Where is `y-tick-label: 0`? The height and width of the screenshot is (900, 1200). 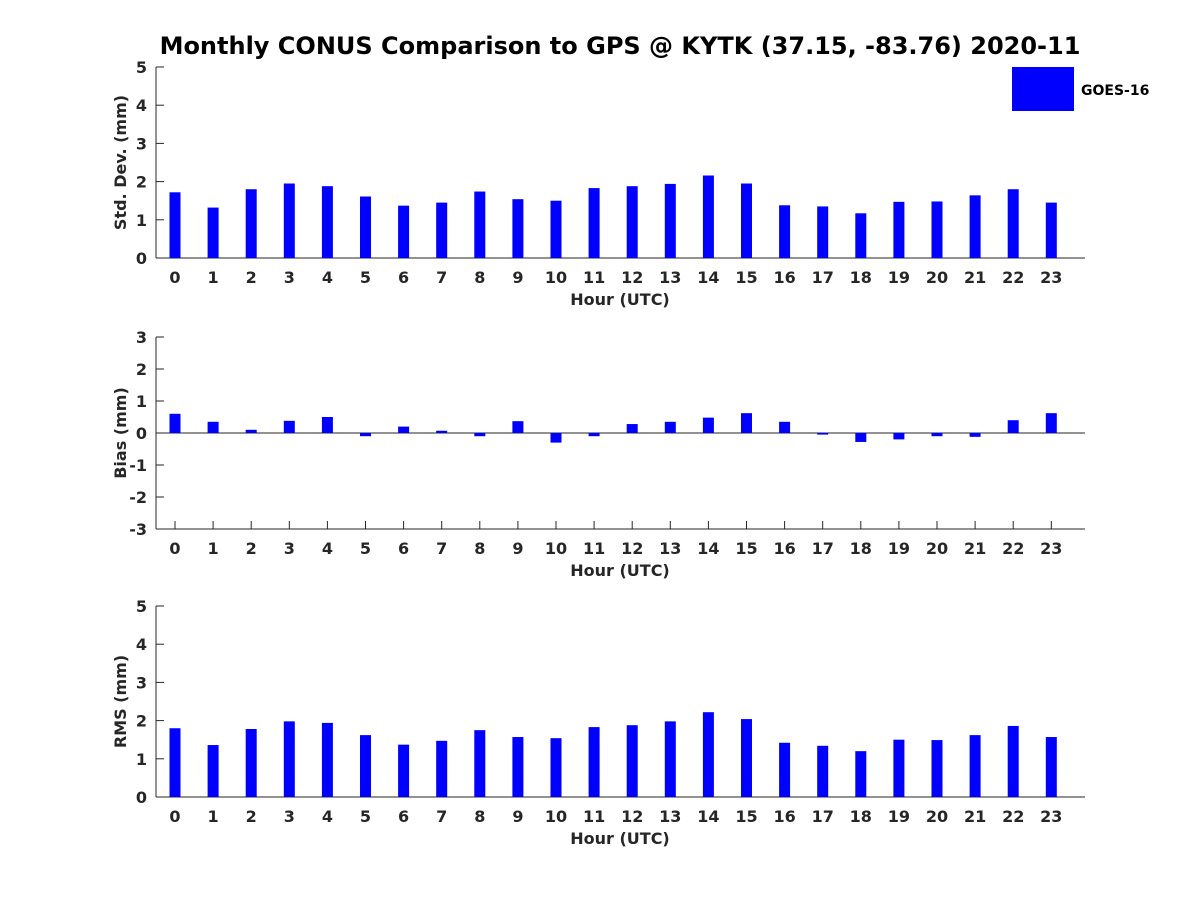
y-tick-label: 0 is located at coordinates (141, 258).